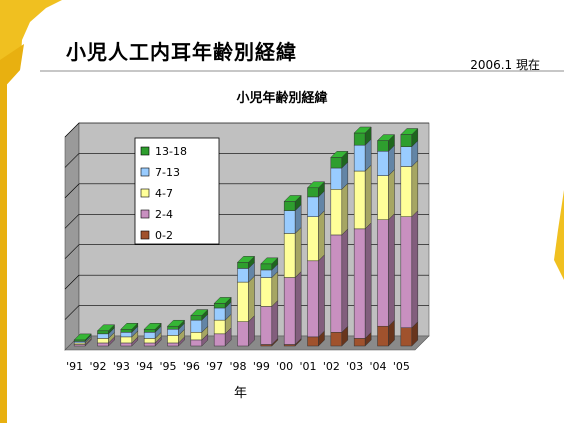 The width and height of the screenshot is (564, 423). What do you see at coordinates (181, 52) in the screenshot?
I see `slide-title: 小児人工内耳年齢別経緯` at bounding box center [181, 52].